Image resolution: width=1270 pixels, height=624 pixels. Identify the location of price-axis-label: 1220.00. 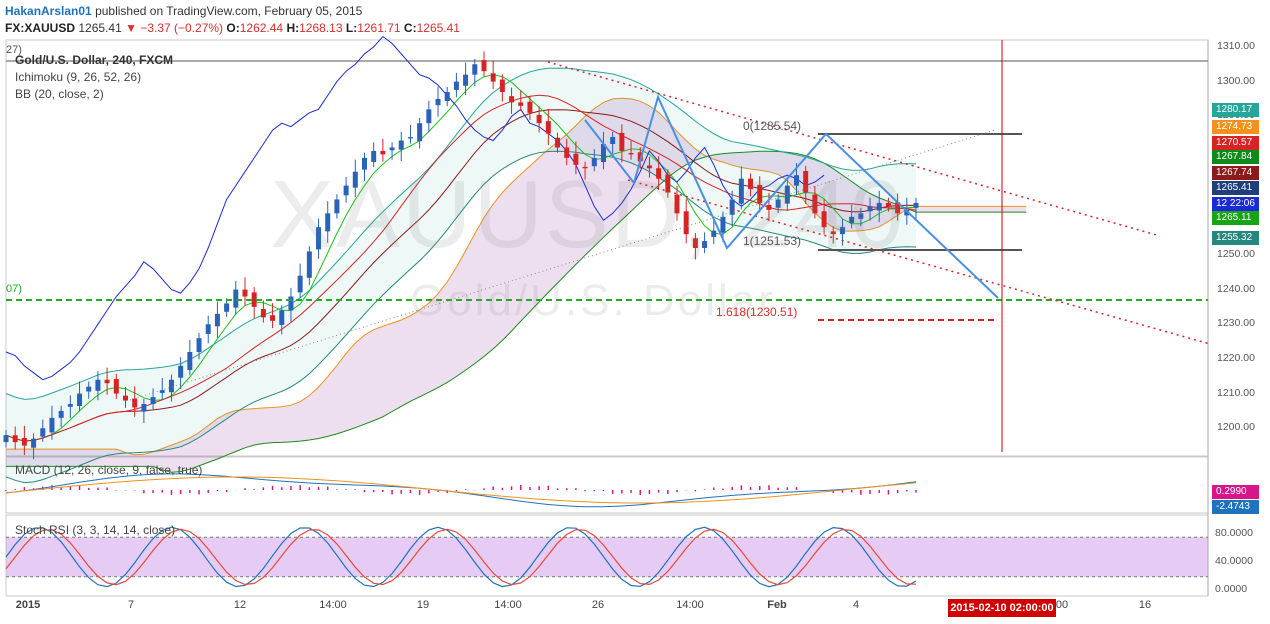
(1236, 357).